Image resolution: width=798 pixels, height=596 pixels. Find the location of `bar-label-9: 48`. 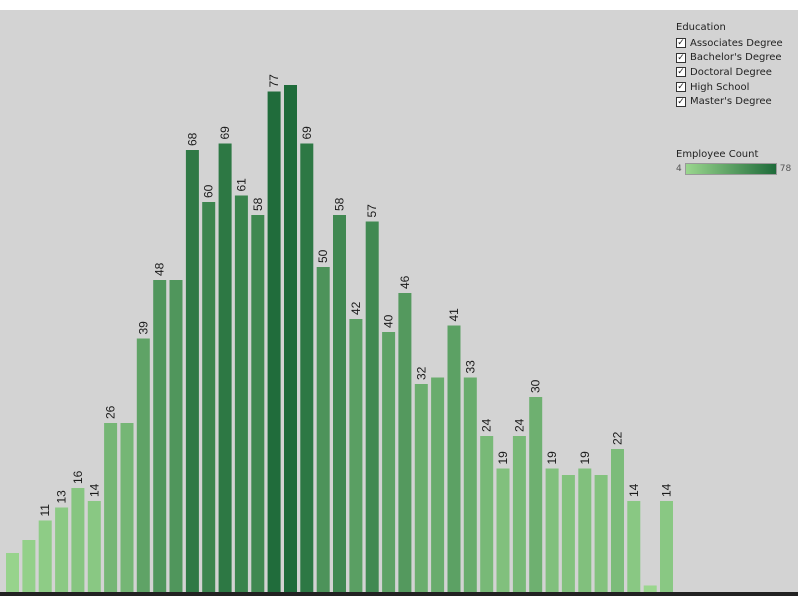

bar-label-9: 48 is located at coordinates (160, 269).